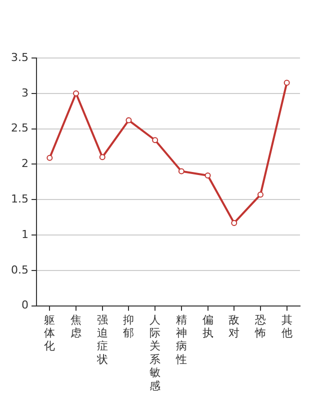  What do you see at coordinates (19, 128) in the screenshot?
I see `y-tick-label: 2.5` at bounding box center [19, 128].